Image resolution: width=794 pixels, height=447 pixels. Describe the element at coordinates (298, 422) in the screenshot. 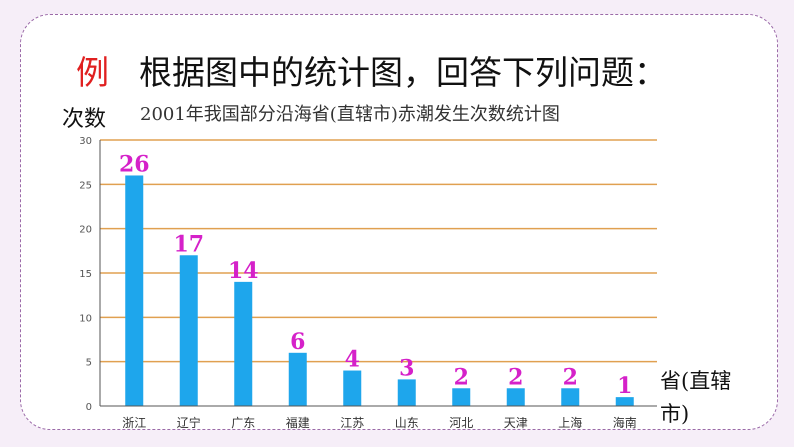

I see `x-tick-label: 福建` at that location.